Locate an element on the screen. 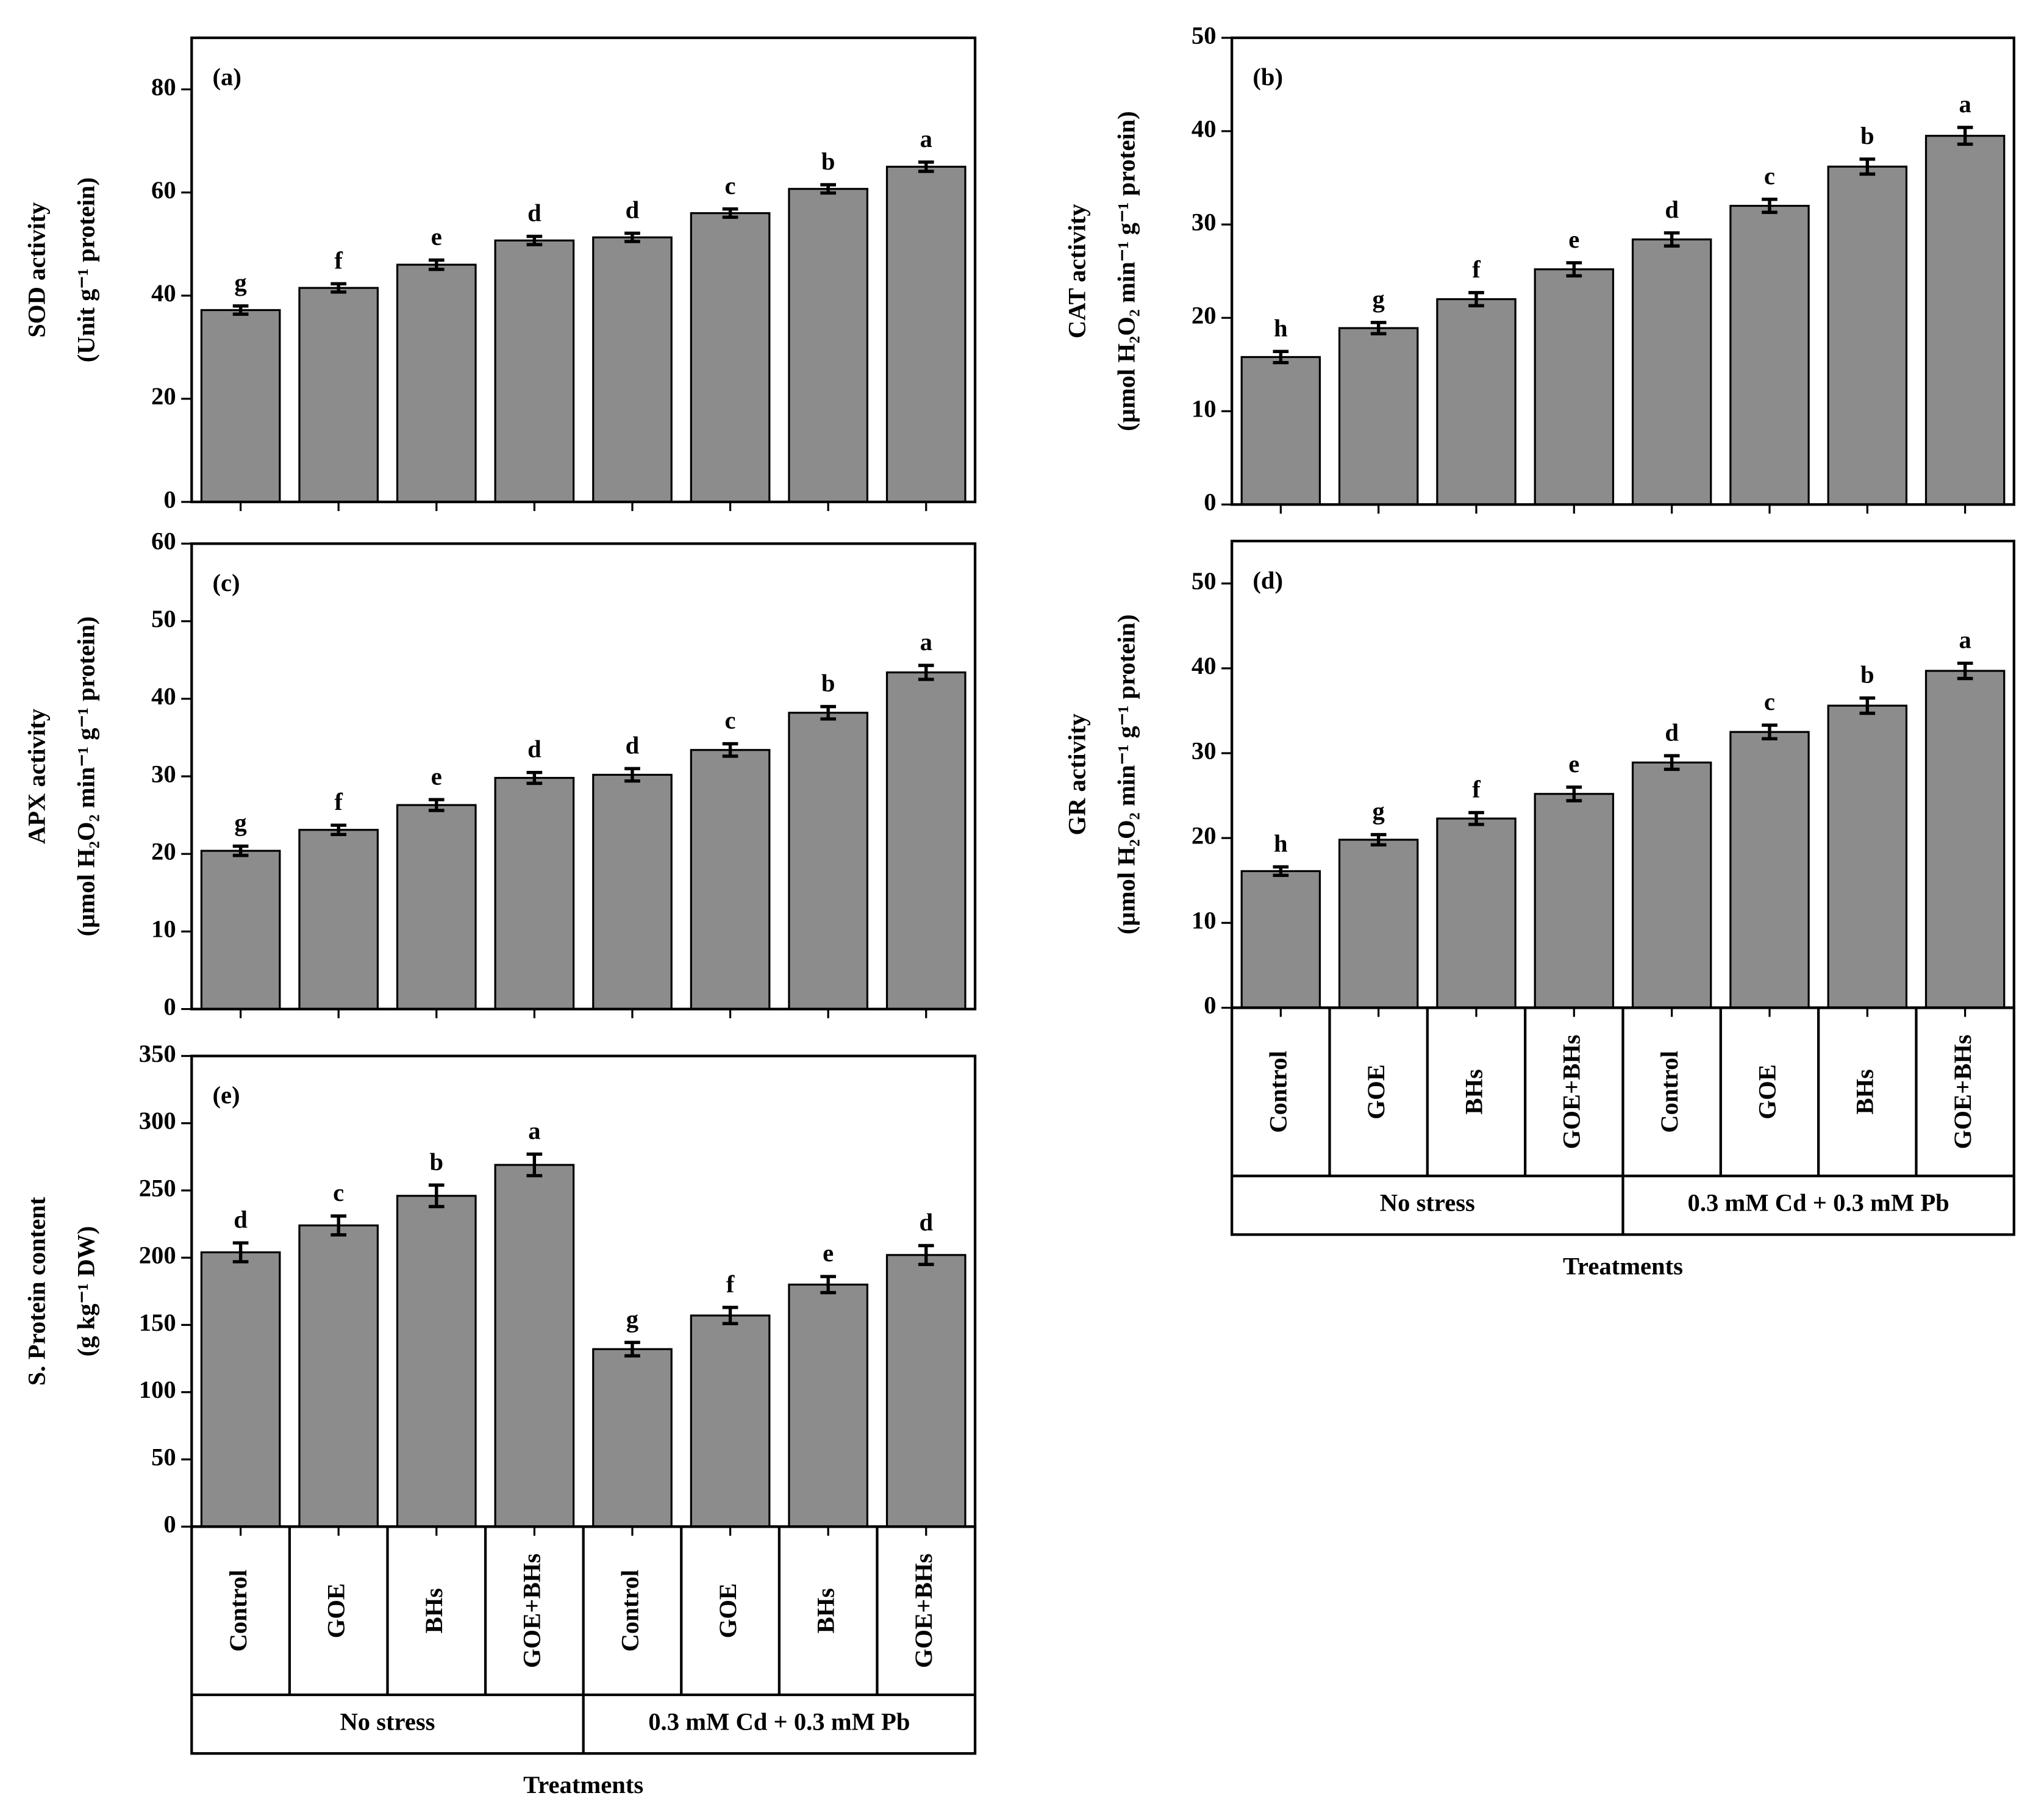 The height and width of the screenshot is (1818, 2044). y-tick-label: 150 is located at coordinates (157, 1323).